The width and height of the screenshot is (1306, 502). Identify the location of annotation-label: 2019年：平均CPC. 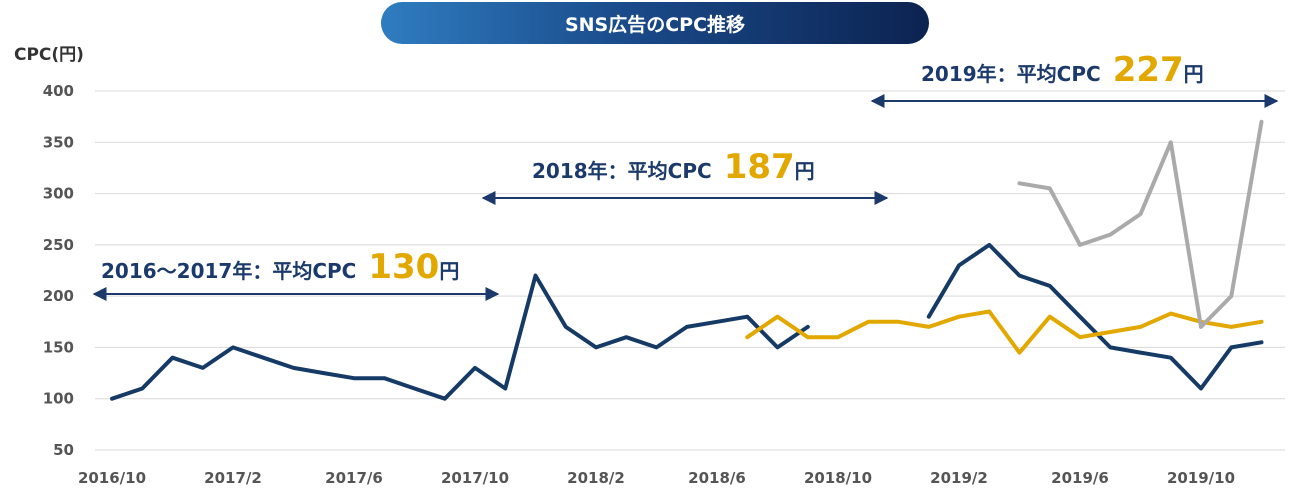
(1011, 74).